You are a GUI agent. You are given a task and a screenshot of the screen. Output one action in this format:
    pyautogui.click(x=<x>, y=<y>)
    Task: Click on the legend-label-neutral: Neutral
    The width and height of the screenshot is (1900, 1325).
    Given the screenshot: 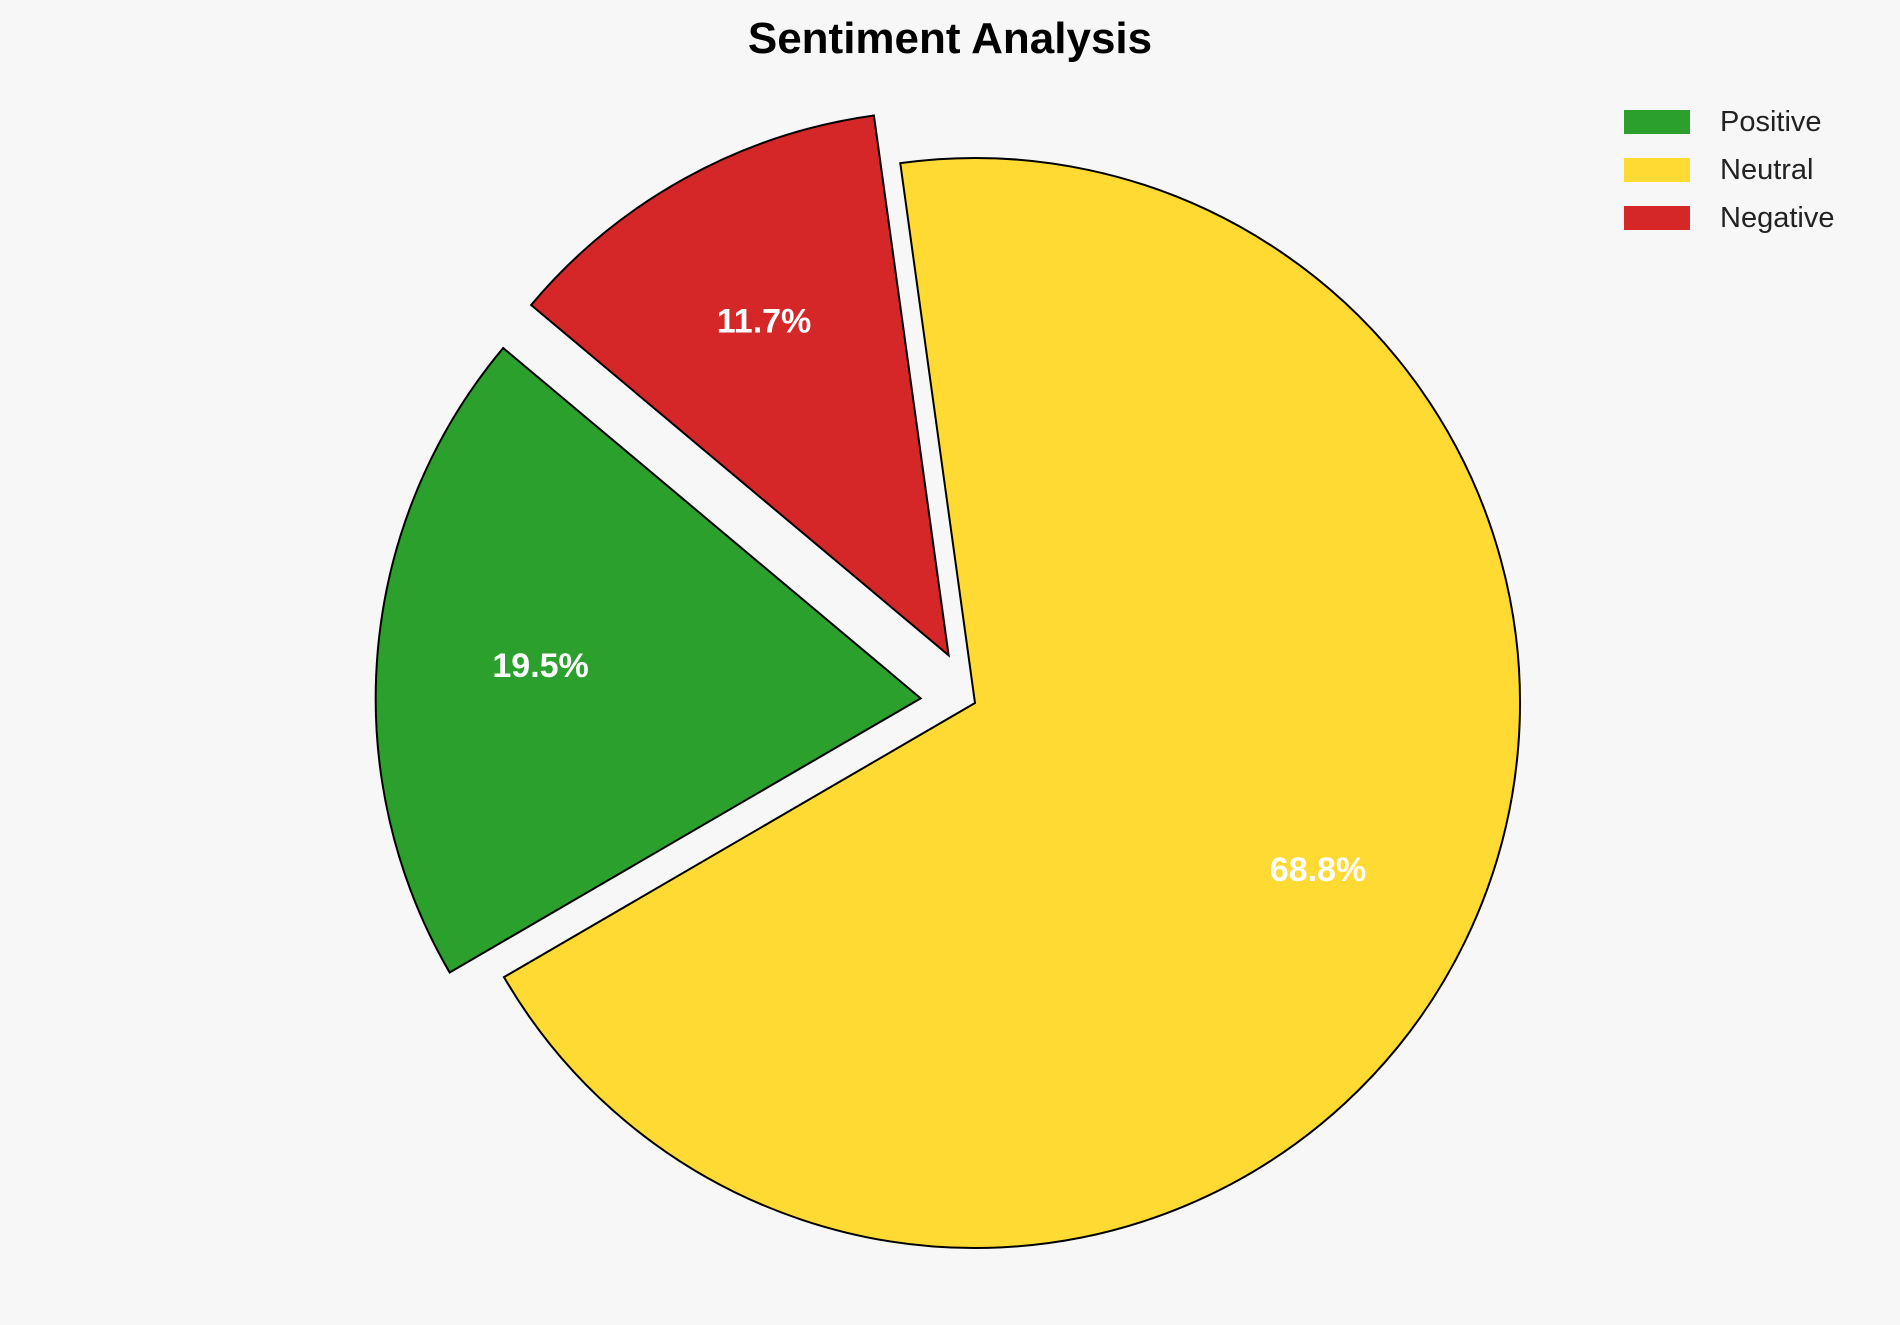 What is the action you would take?
    pyautogui.click(x=1767, y=169)
    